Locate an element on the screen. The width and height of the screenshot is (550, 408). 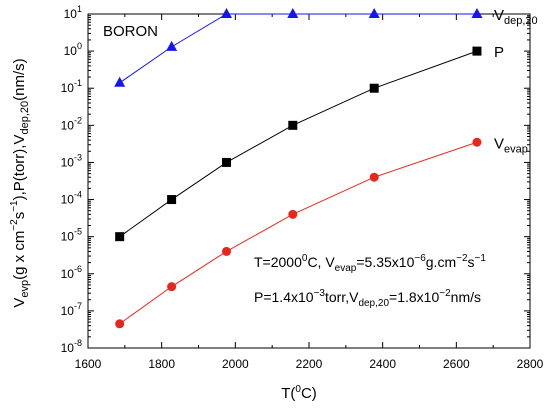
y-tick-label: 10⁻⁷ is located at coordinates (71, 309).